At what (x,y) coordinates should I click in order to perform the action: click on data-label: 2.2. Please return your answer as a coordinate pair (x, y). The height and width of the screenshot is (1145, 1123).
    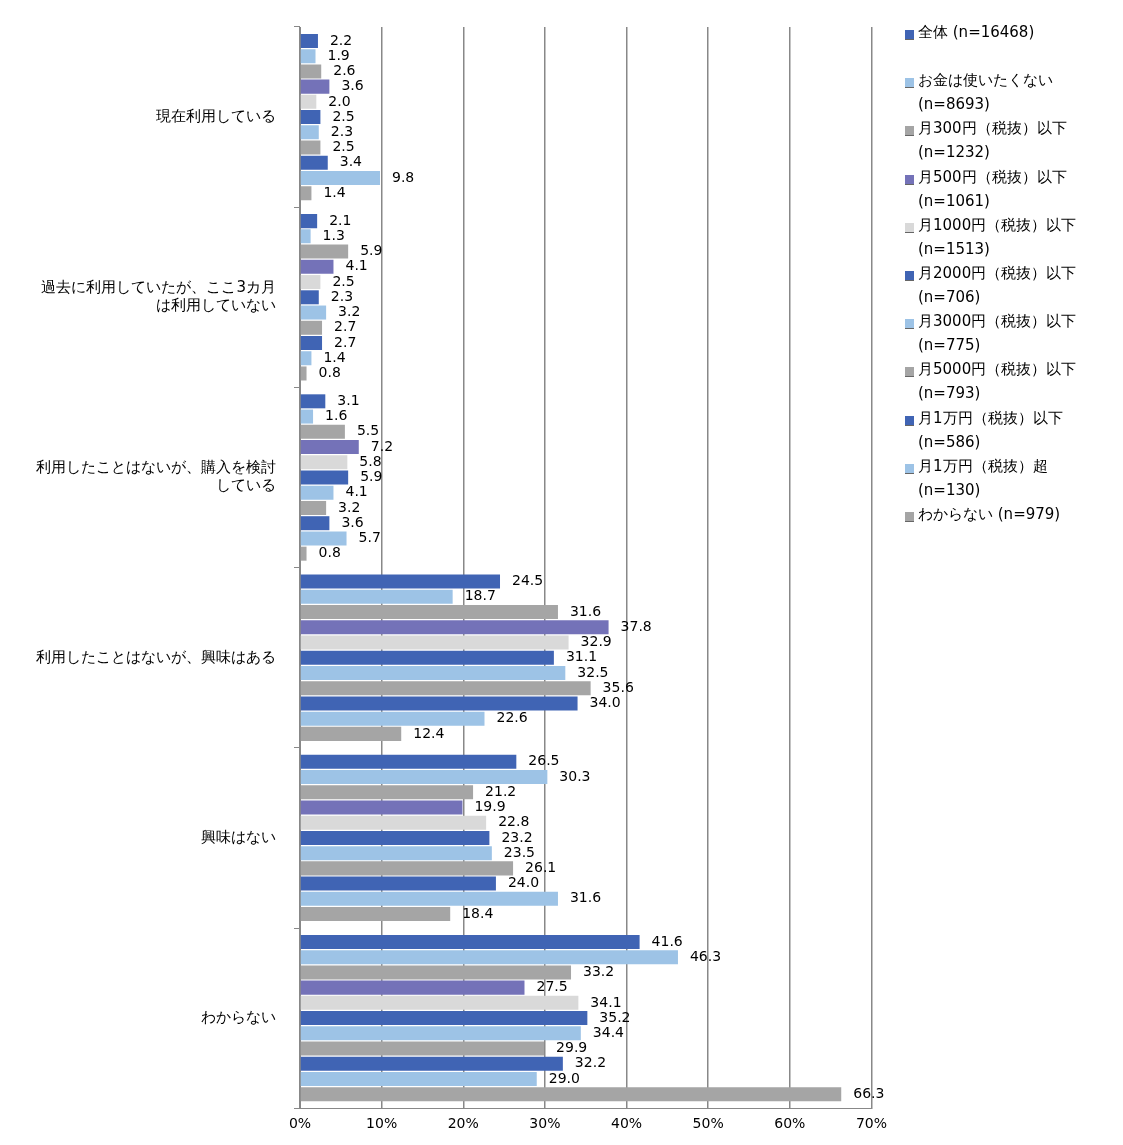
    Looking at the image, I should click on (341, 39).